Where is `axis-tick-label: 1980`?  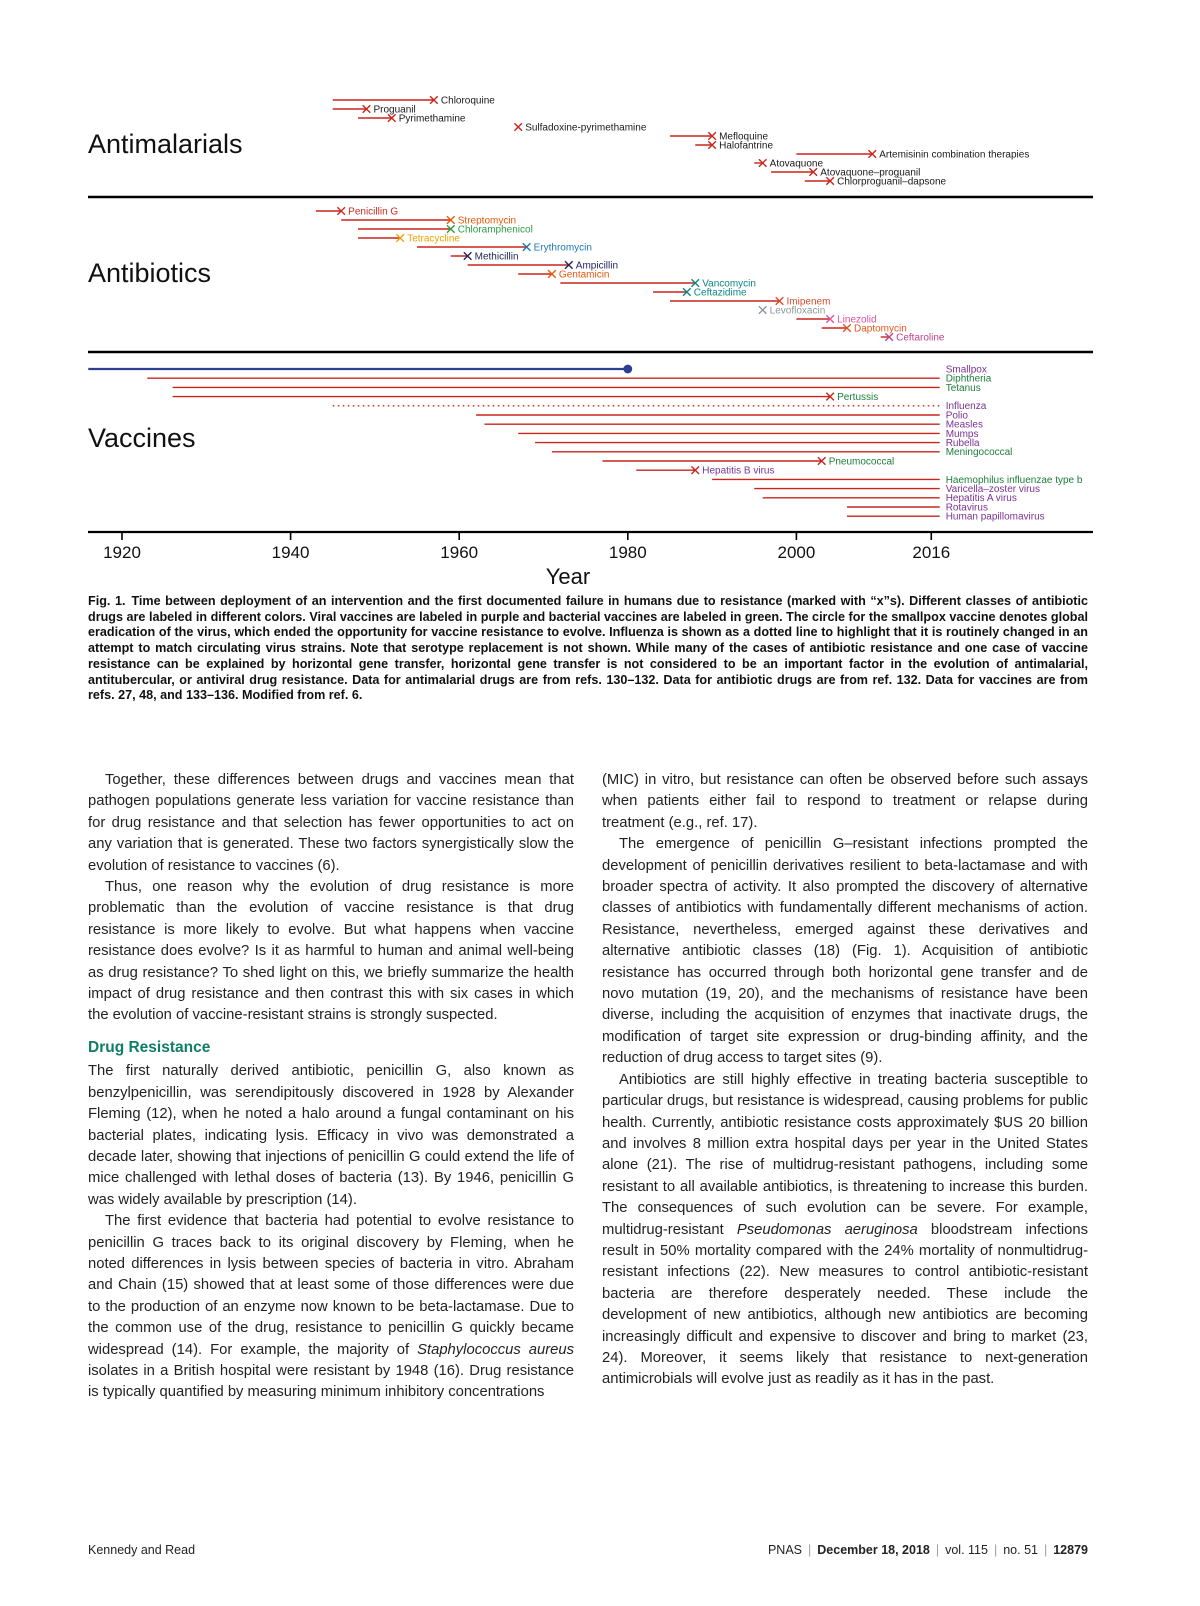 axis-tick-label: 1980 is located at coordinates (628, 552).